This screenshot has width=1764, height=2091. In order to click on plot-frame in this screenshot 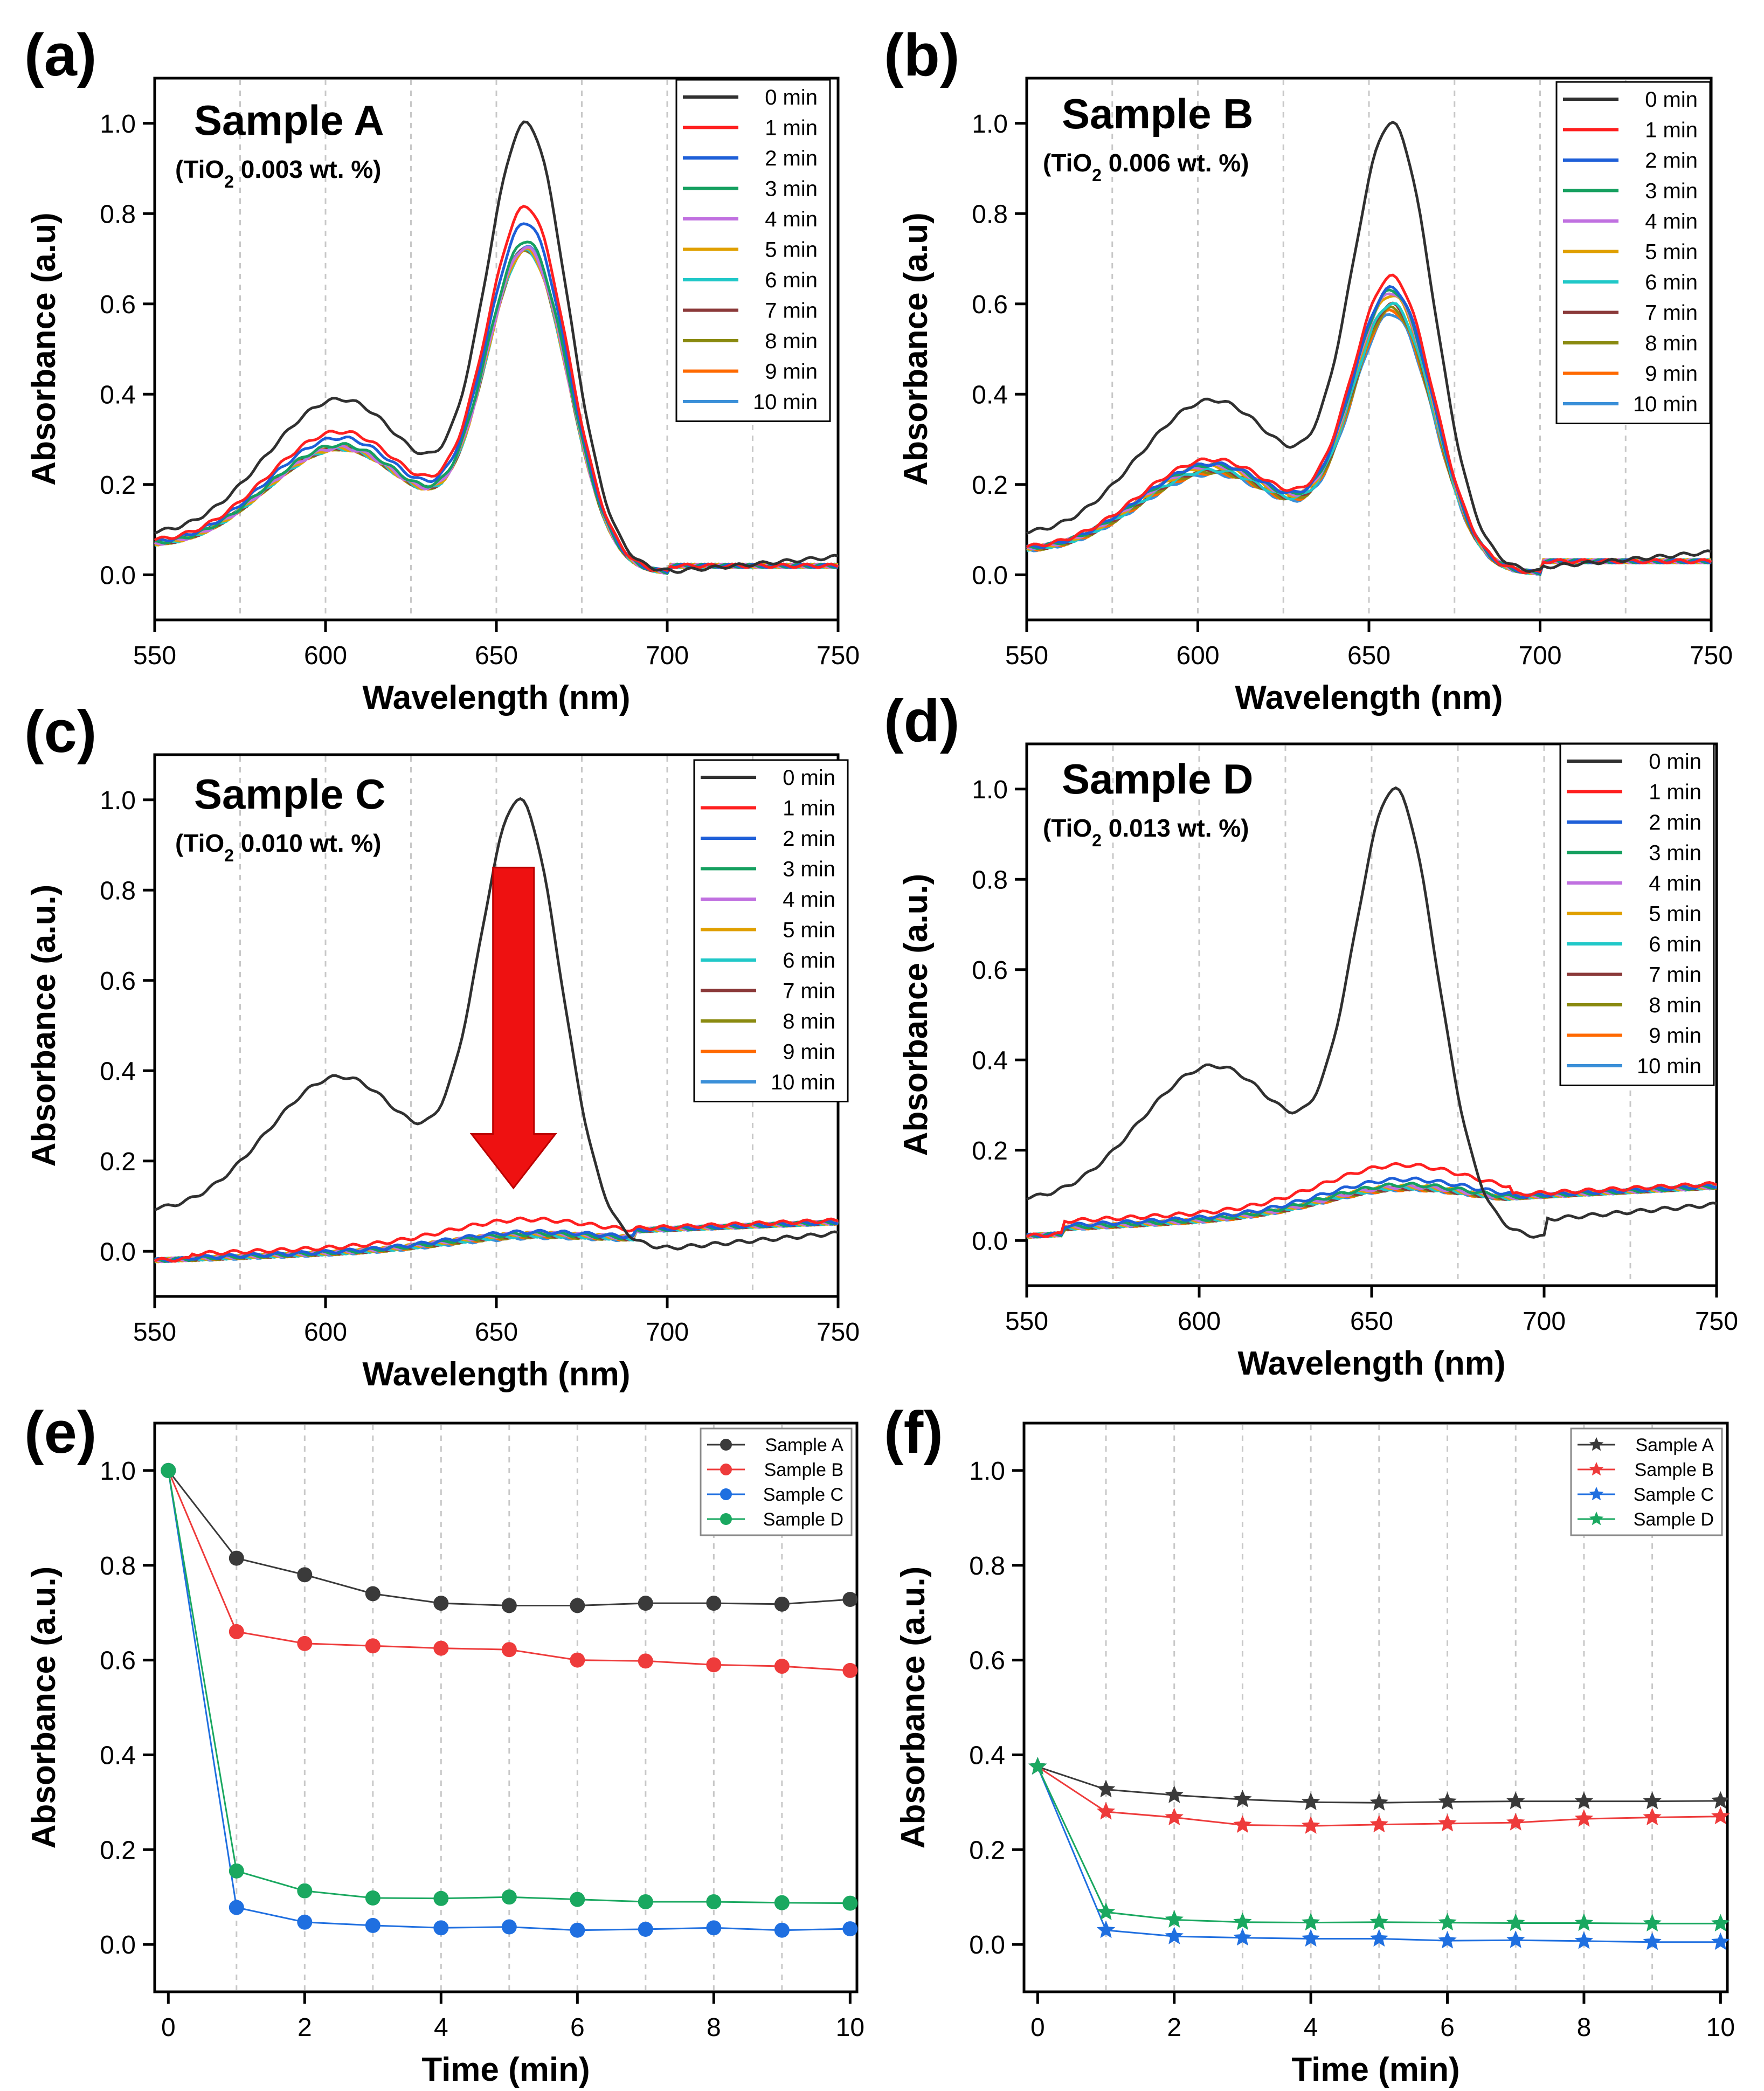, I will do `click(506, 1707)`.